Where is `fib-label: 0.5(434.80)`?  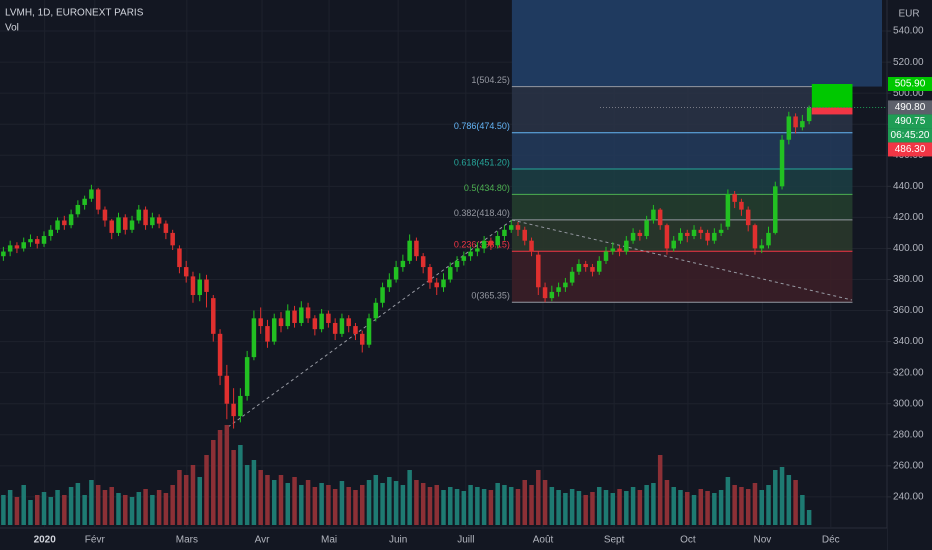 fib-label: 0.5(434.80) is located at coordinates (487, 188).